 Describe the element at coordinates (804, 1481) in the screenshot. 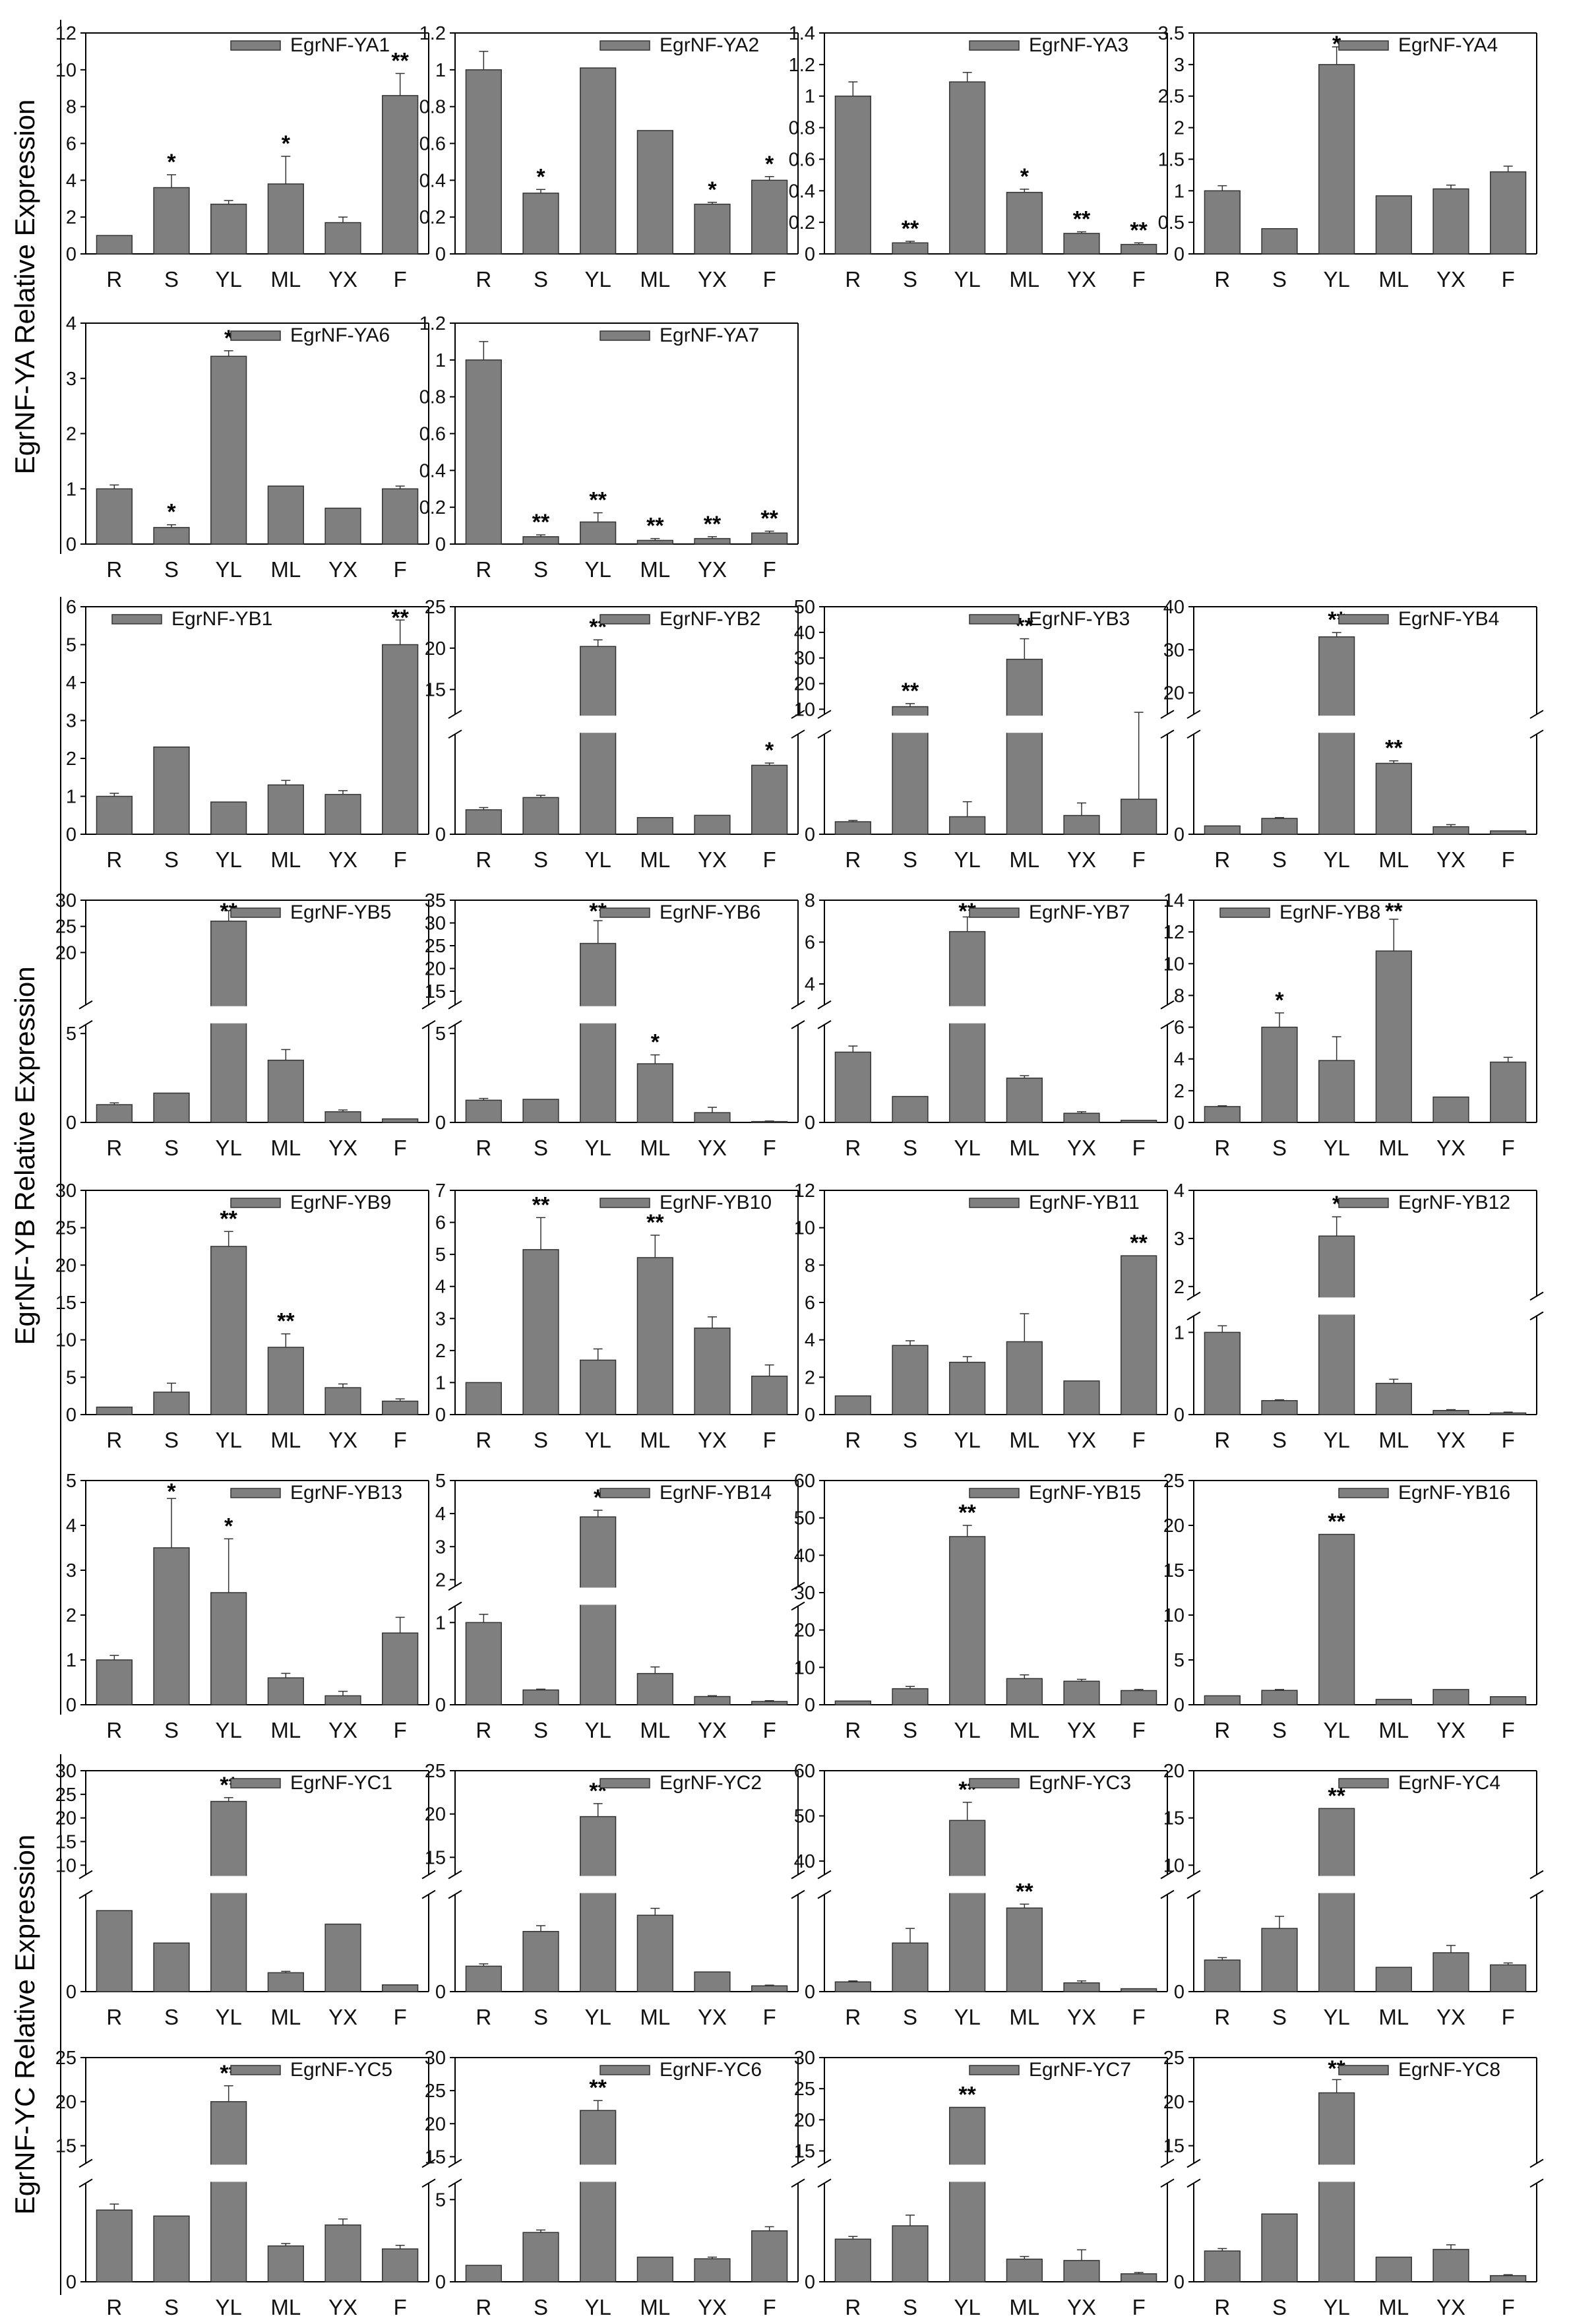

I see `y-tick-label: 60` at that location.